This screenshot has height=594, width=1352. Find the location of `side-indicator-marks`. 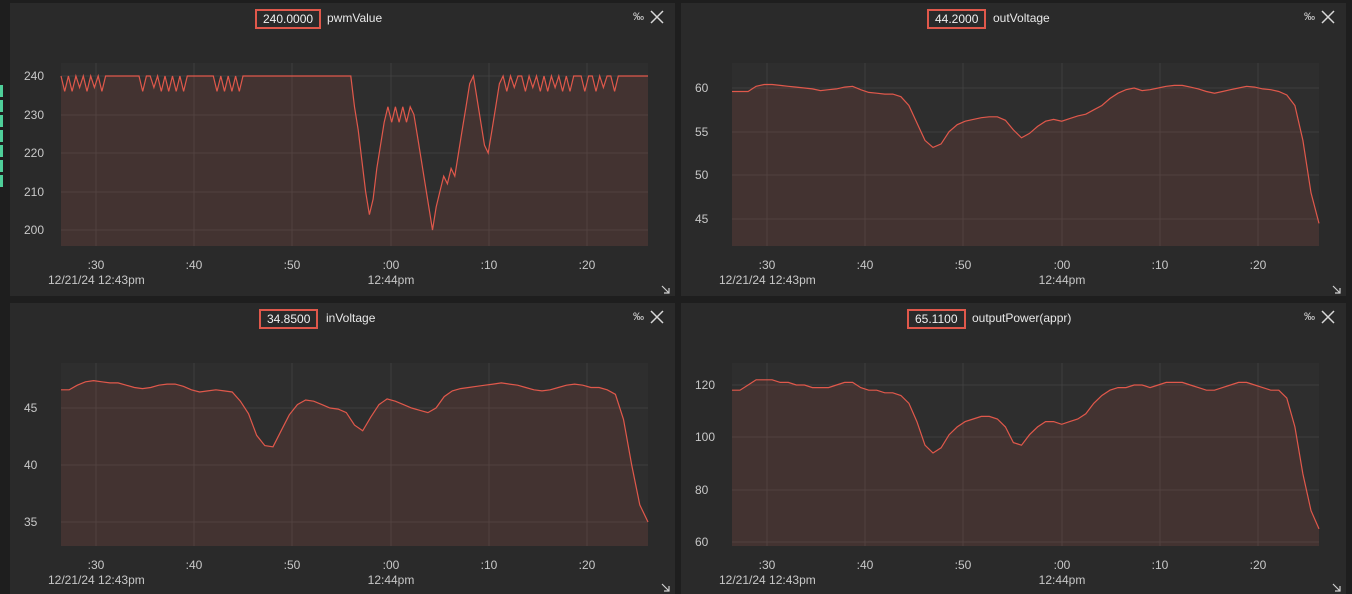

side-indicator-marks is located at coordinates (1, 141).